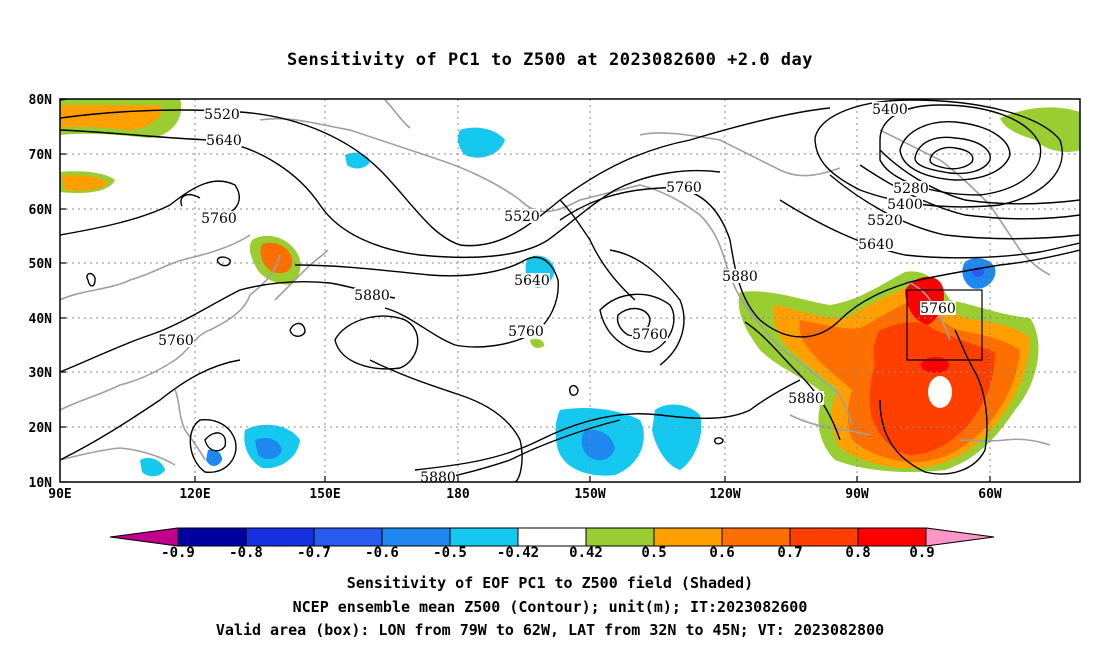 This screenshot has width=1100, height=650. I want to click on colorbar-label: -0.7, so click(314, 553).